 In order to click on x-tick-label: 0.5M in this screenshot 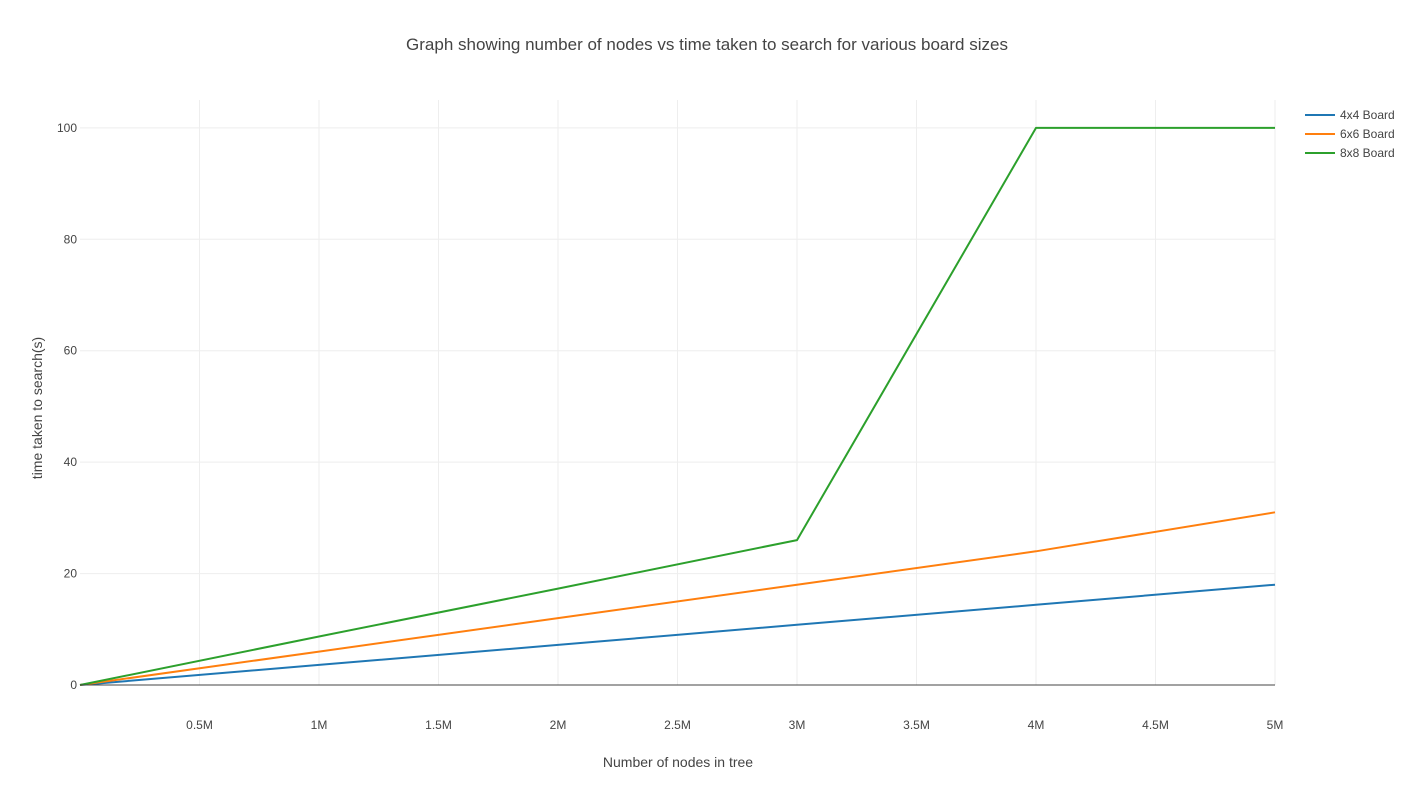, I will do `click(199, 725)`.